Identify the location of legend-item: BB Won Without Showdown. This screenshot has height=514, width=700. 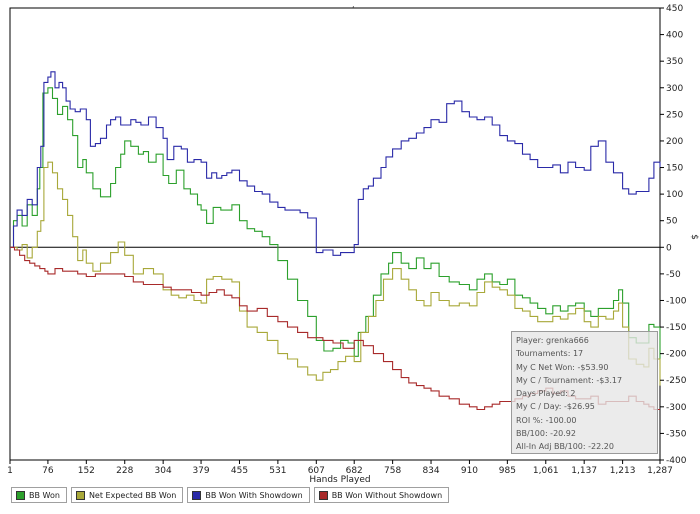
(381, 495).